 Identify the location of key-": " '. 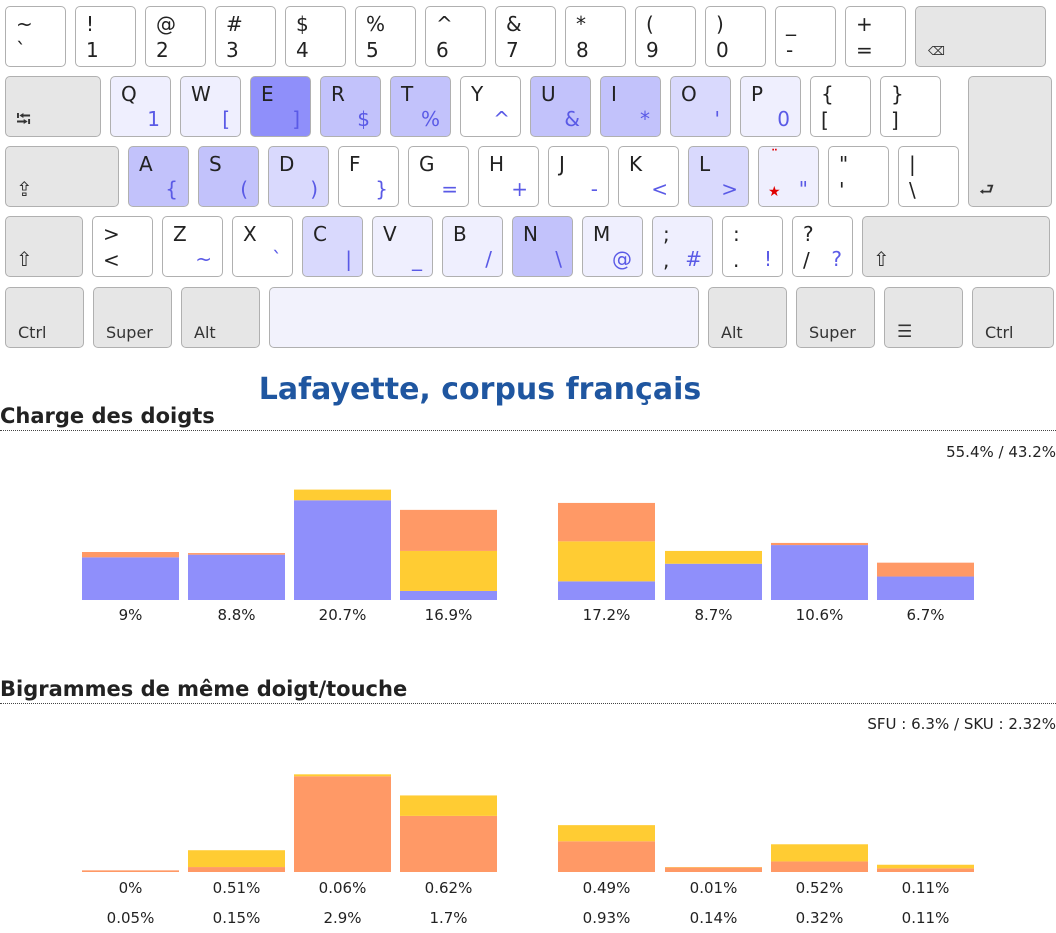
(858, 176).